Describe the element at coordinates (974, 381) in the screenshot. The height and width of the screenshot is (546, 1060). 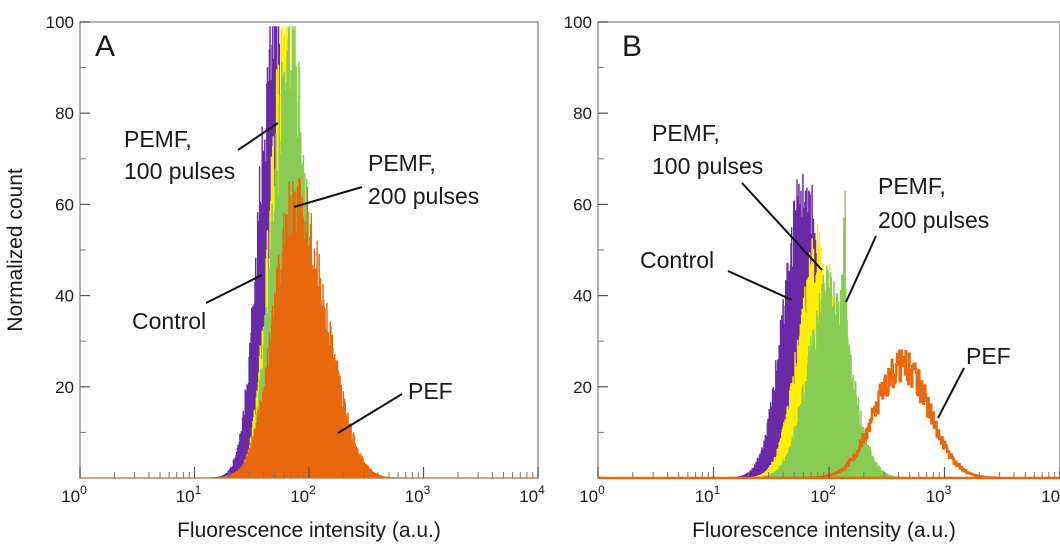
I see `annotation-b-pef: PEF` at that location.